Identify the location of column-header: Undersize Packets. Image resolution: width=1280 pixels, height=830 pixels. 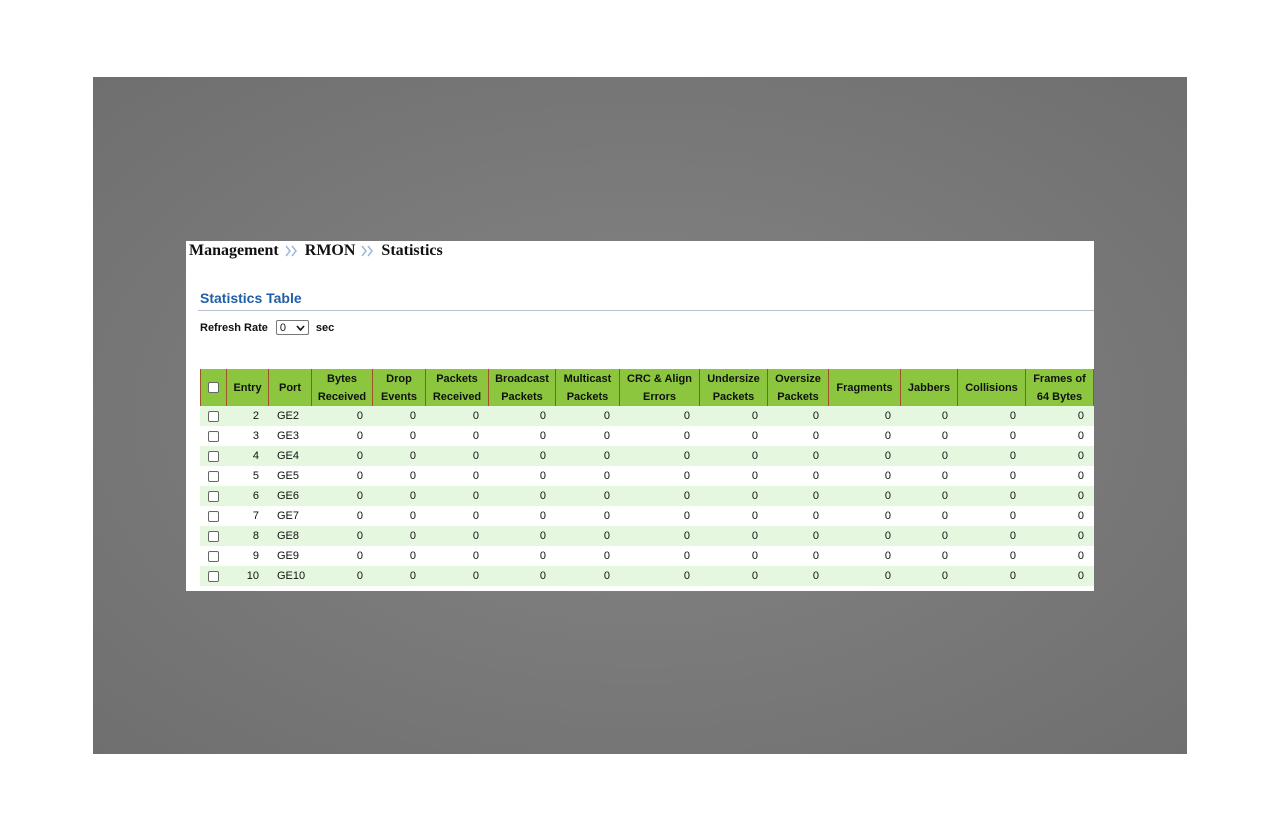
(734, 387).